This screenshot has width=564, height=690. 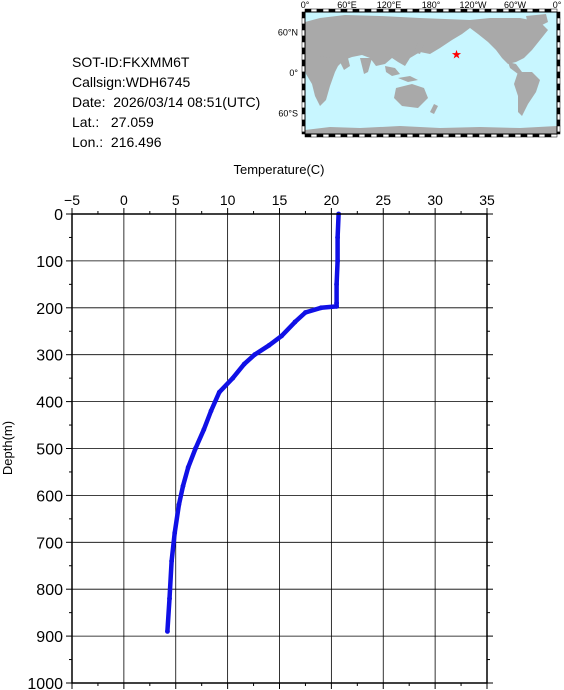 I want to click on x-tick-label: 15, so click(x=280, y=200).